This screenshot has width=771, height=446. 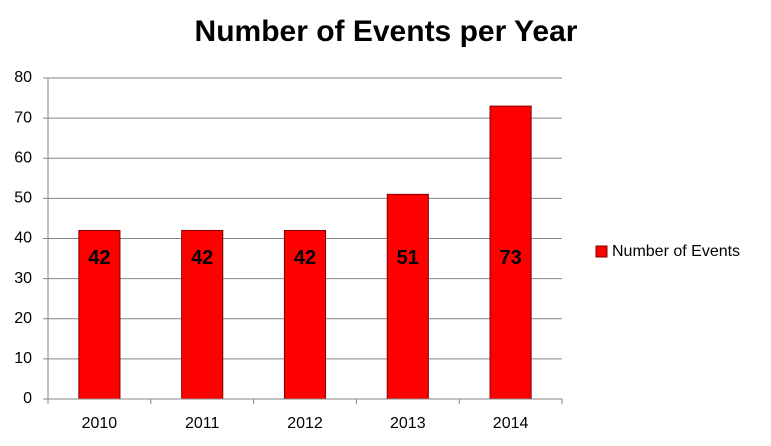 I want to click on data-label: 51, so click(x=408, y=258).